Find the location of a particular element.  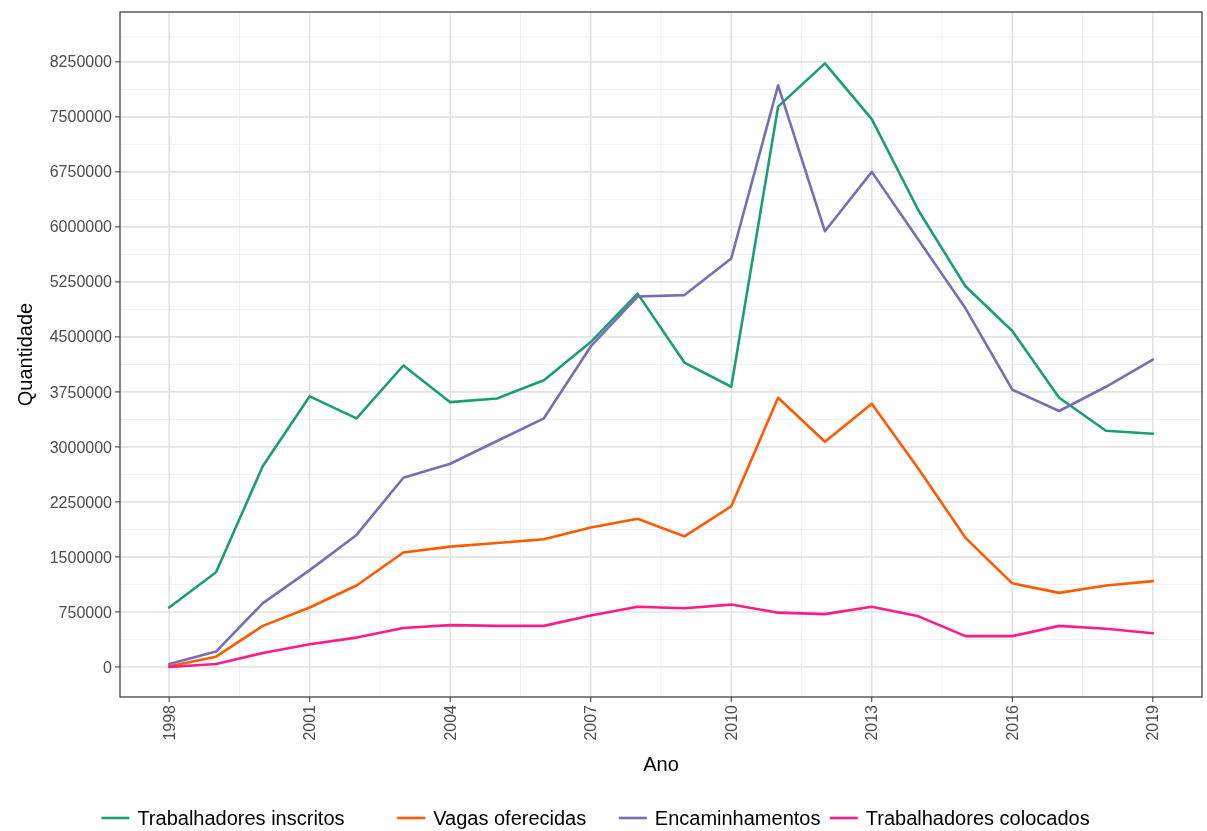

y-axis-title: Quantidade is located at coordinates (25, 354).